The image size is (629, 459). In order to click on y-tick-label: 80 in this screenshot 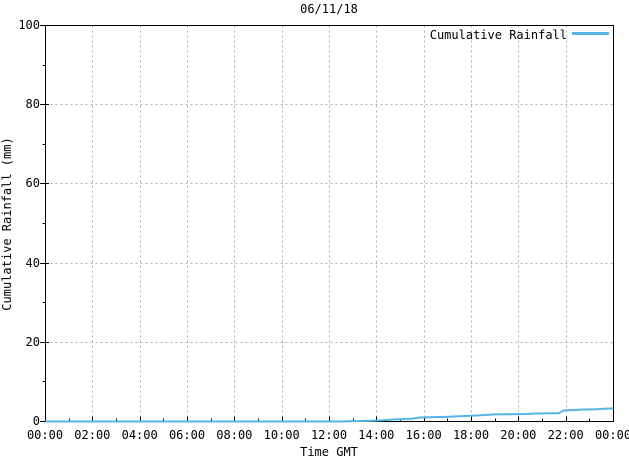, I will do `click(32, 104)`.